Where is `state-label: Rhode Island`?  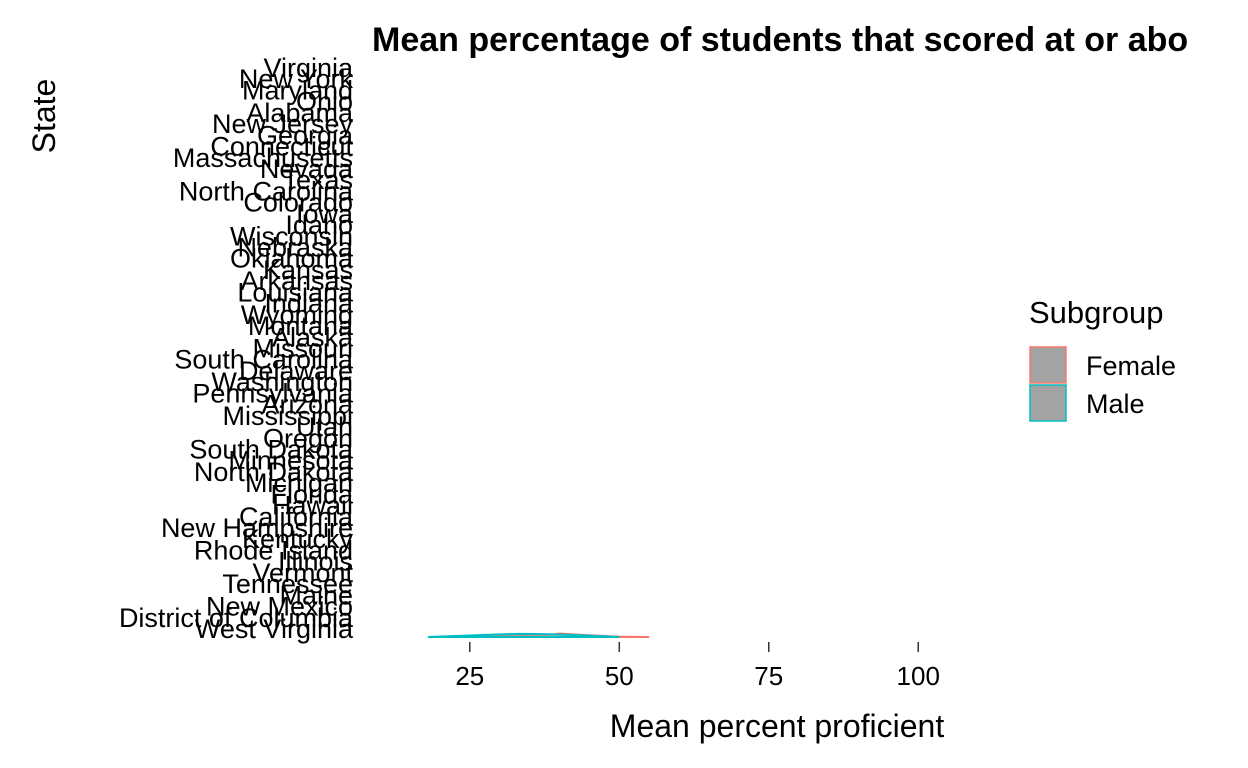 state-label: Rhode Island is located at coordinates (273, 551).